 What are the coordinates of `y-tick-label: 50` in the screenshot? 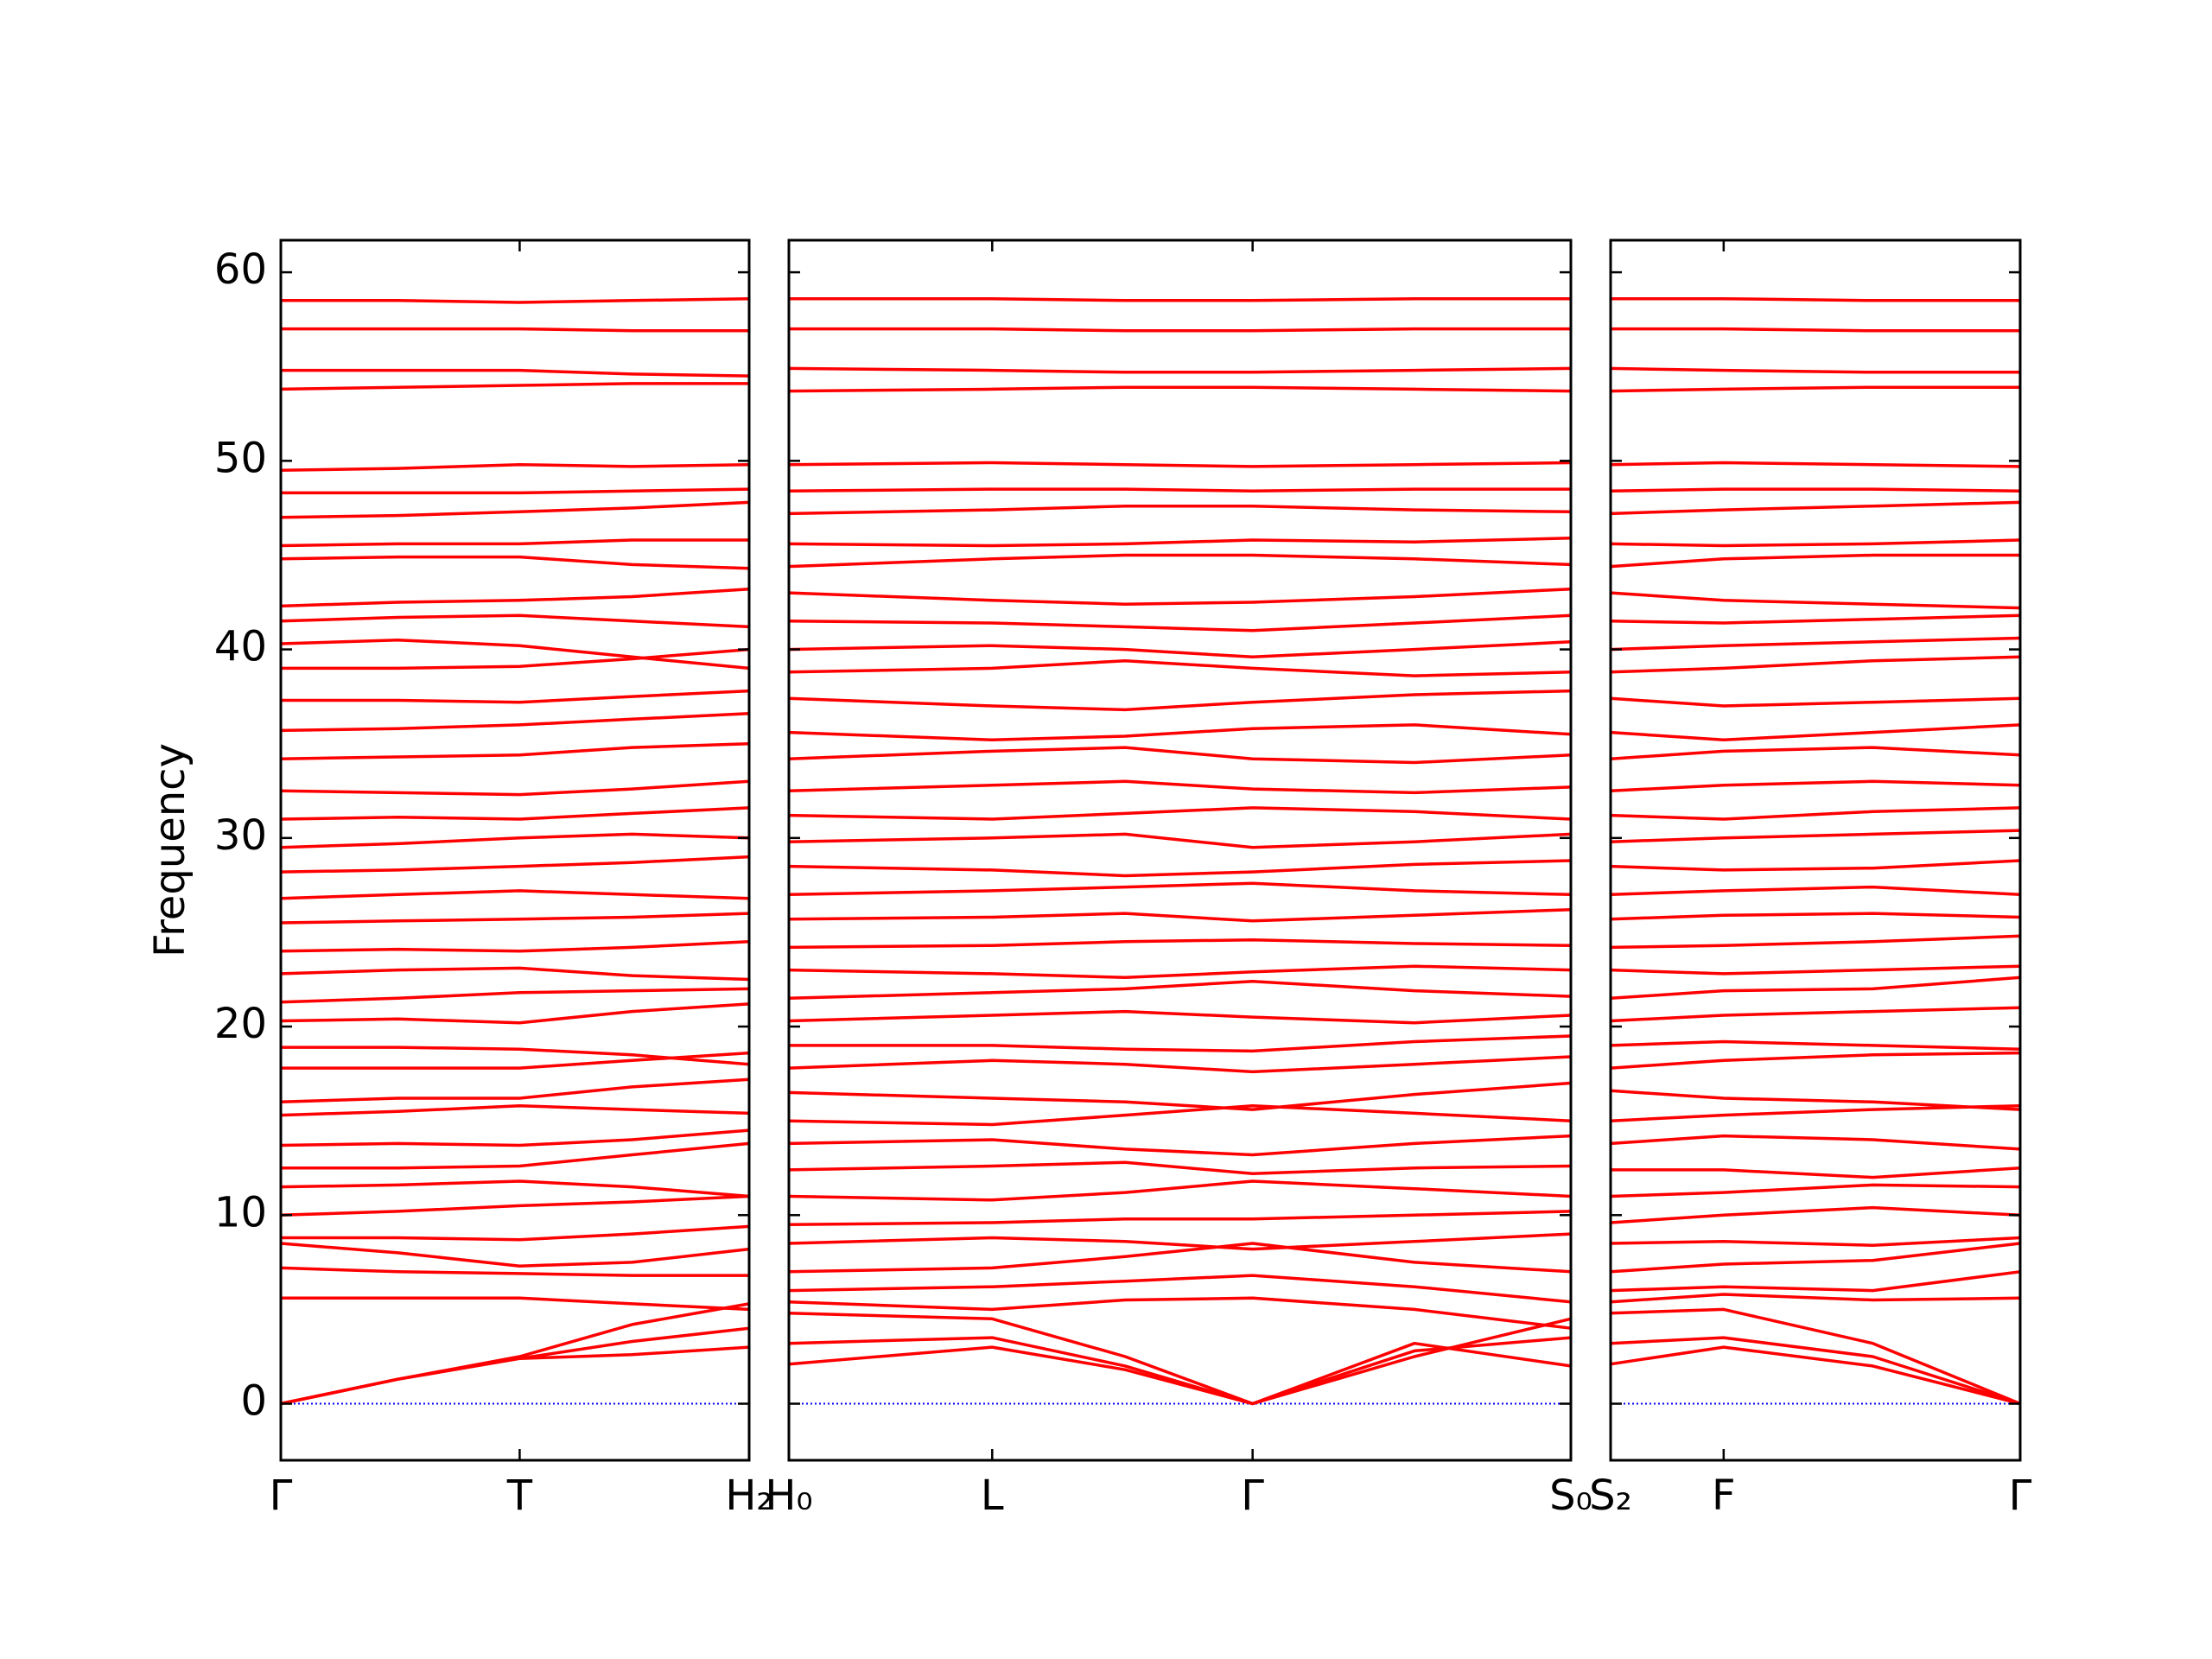 It's located at (240, 458).